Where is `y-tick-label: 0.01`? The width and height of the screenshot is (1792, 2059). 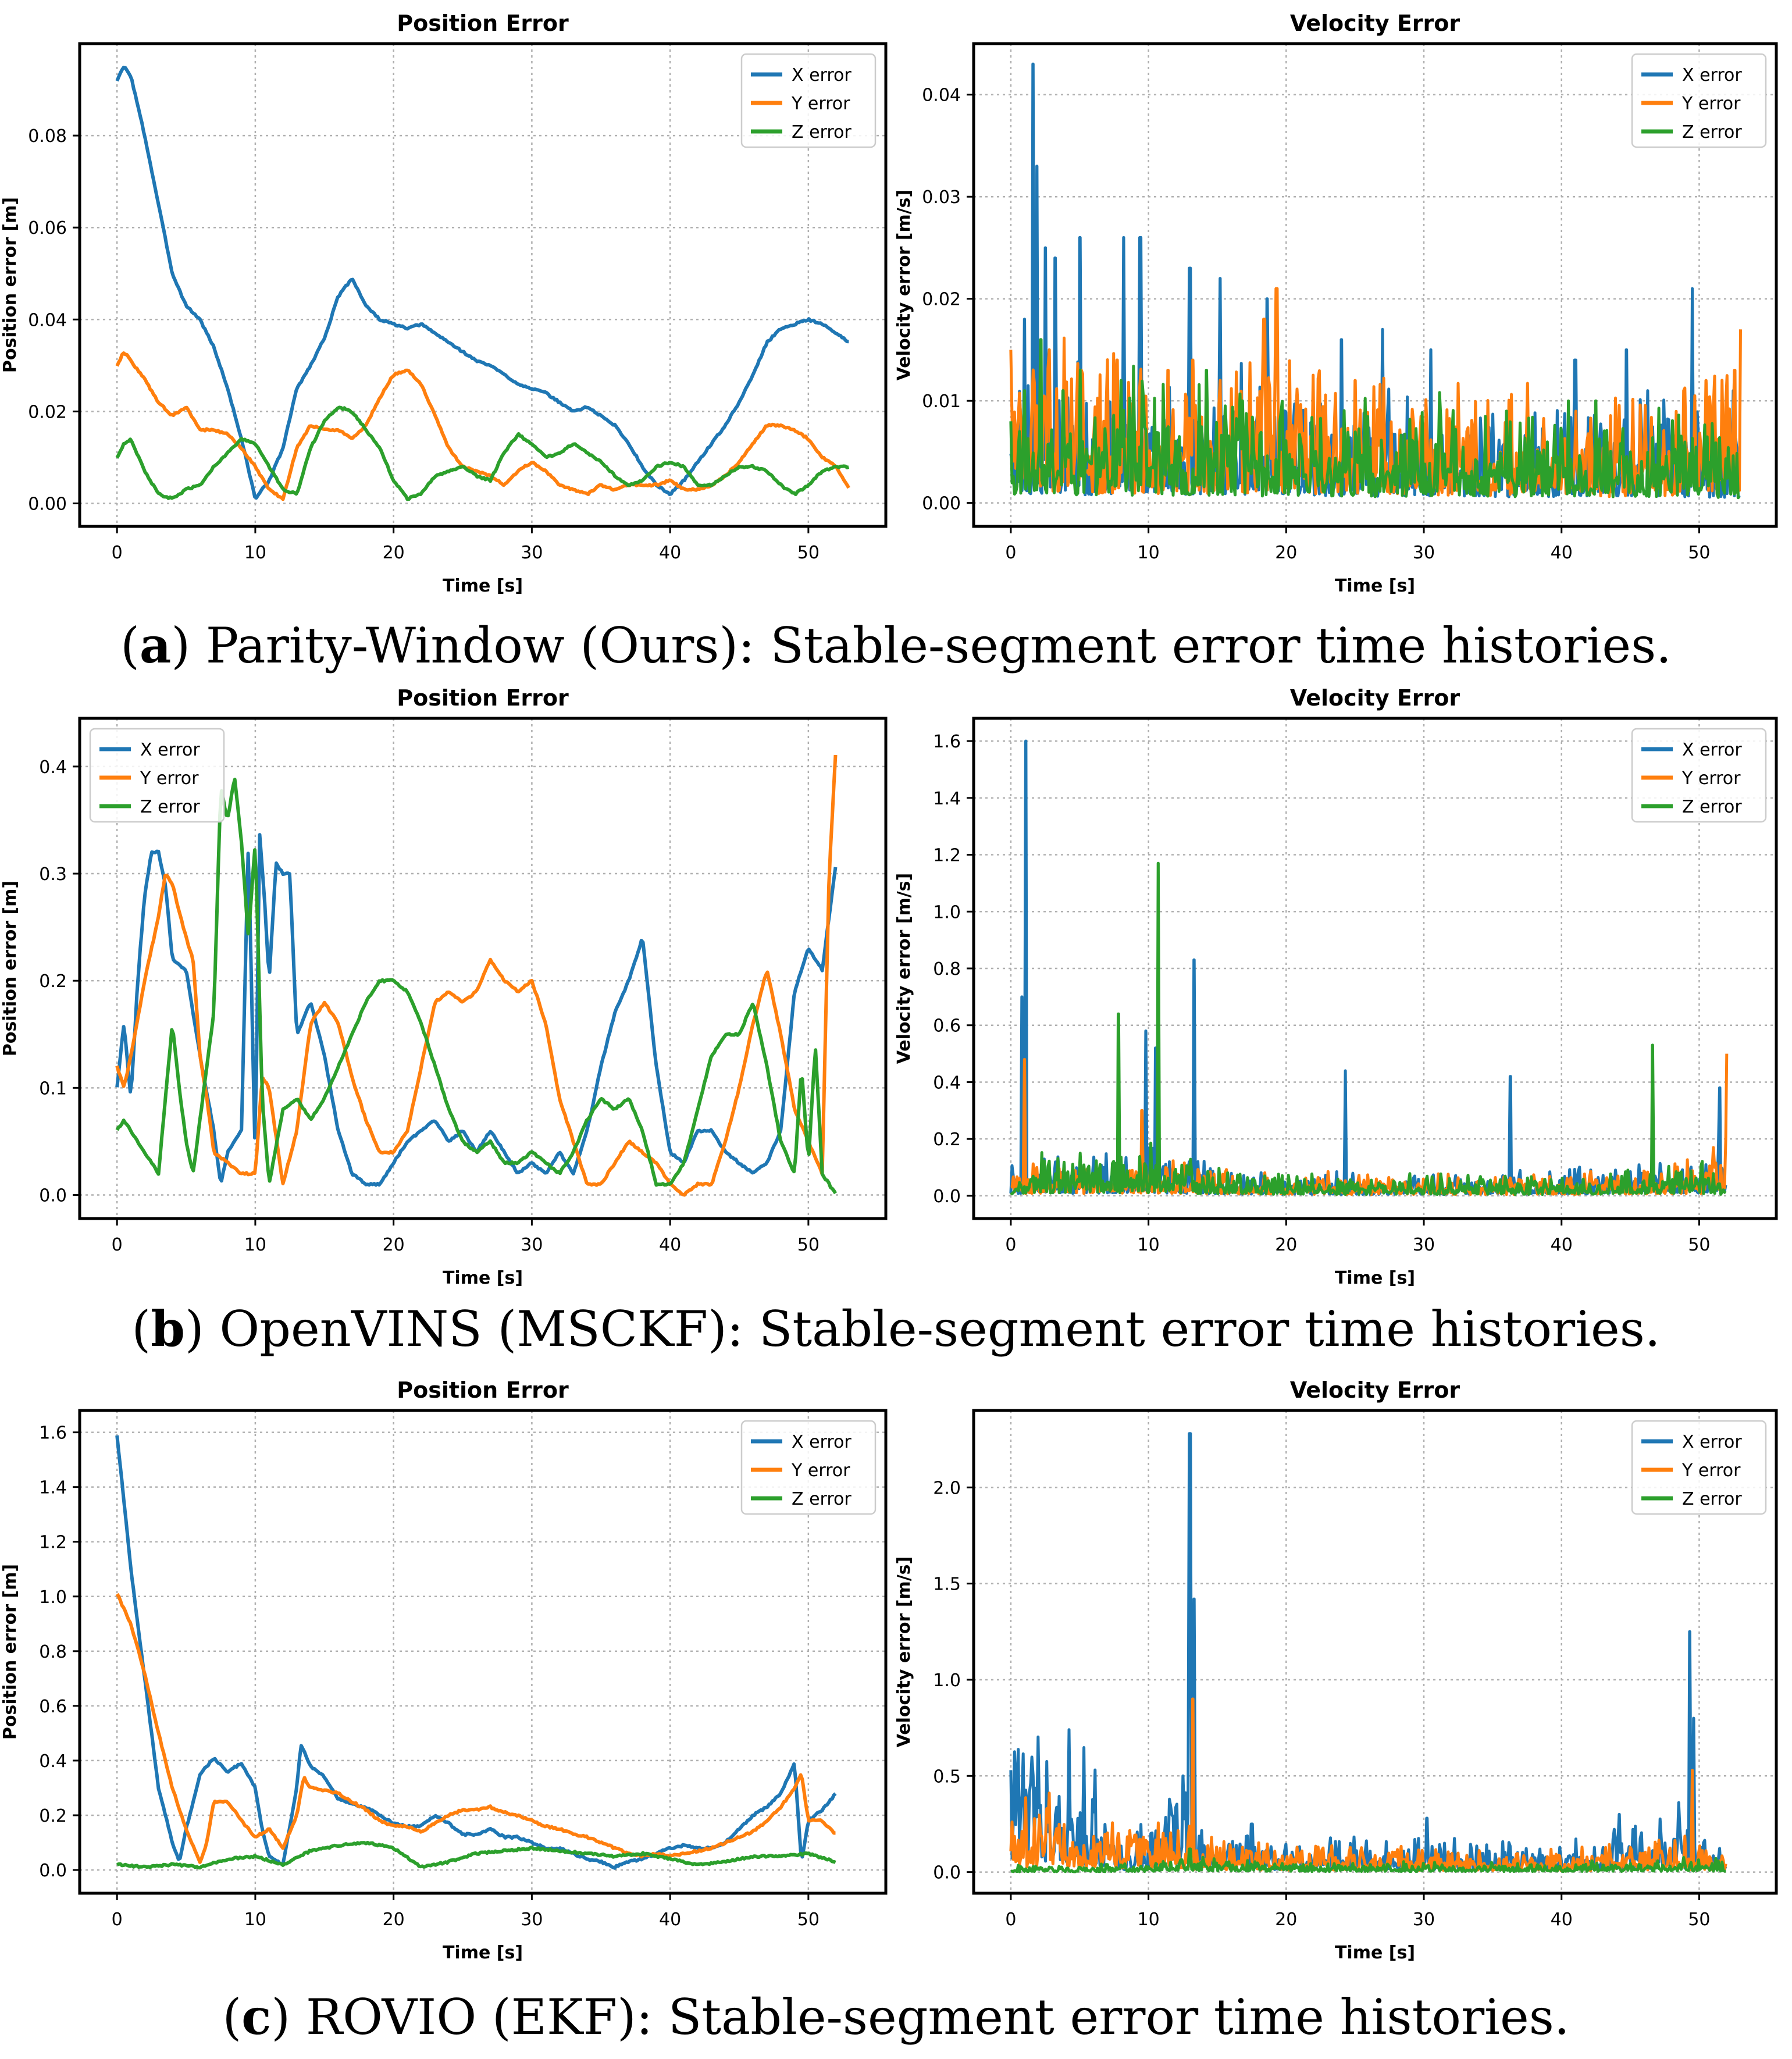
y-tick-label: 0.01 is located at coordinates (941, 401).